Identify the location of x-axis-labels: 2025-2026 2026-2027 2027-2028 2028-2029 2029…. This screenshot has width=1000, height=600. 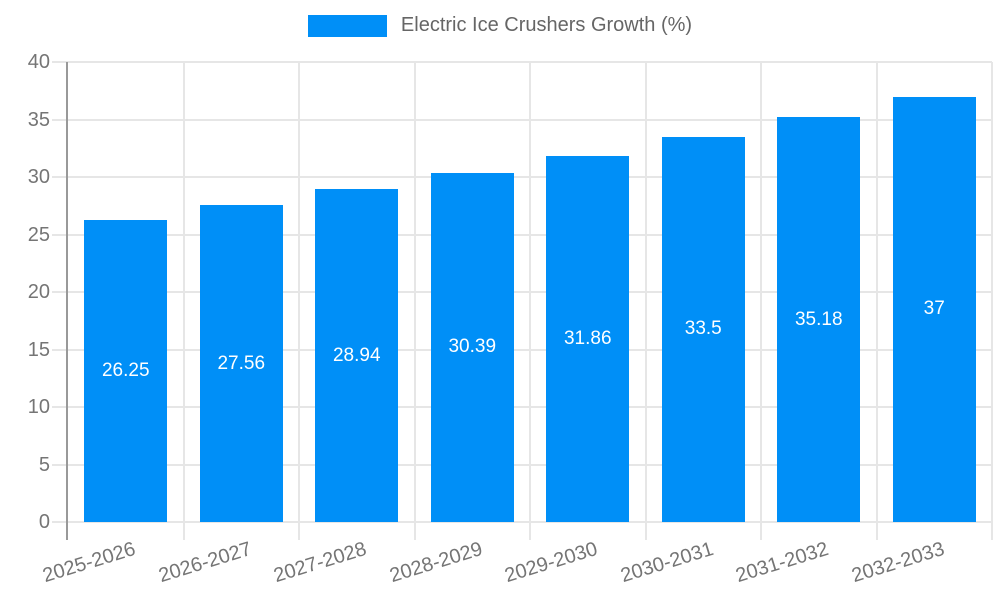
(516, 561).